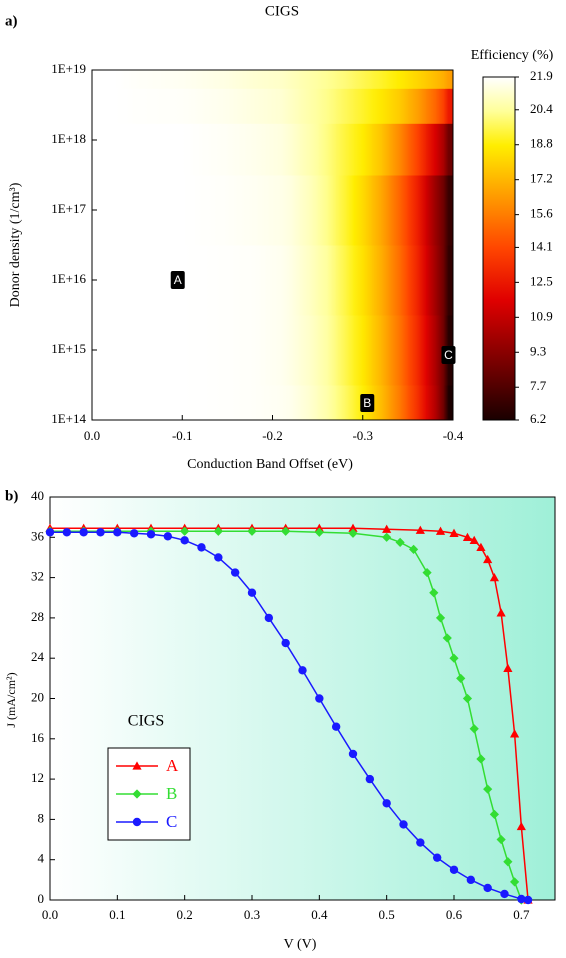  I want to click on x-tick-label: -0.1, so click(182, 435).